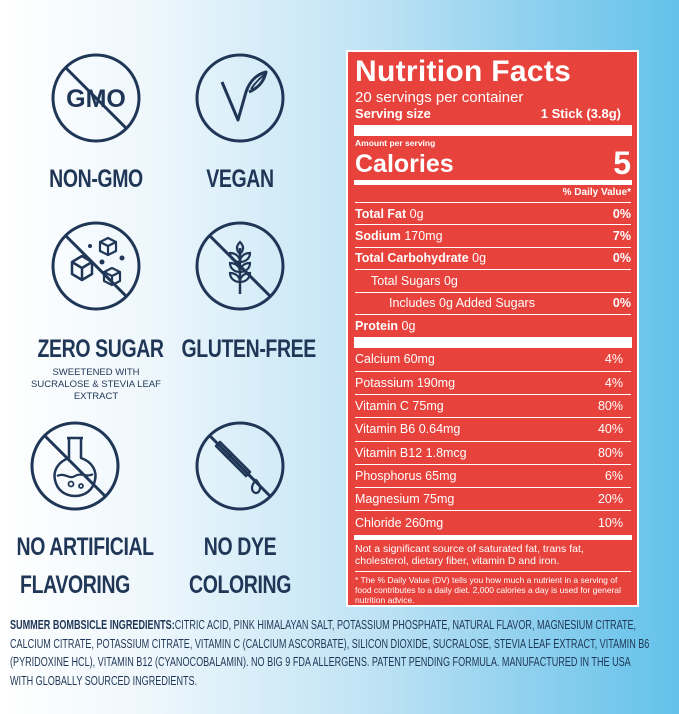 The width and height of the screenshot is (679, 714). I want to click on badge-title-line2: FLAVORING, so click(75, 584).